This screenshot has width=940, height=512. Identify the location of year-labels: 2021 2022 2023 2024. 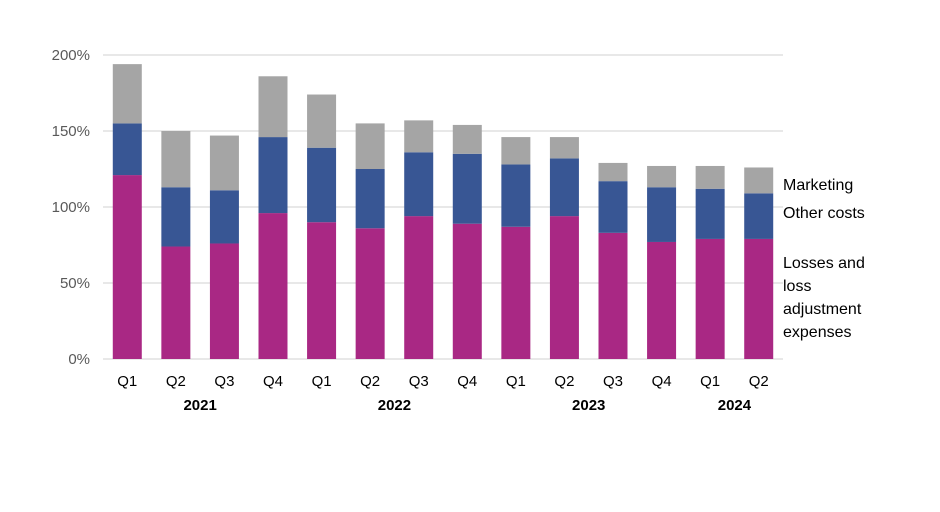
(467, 405).